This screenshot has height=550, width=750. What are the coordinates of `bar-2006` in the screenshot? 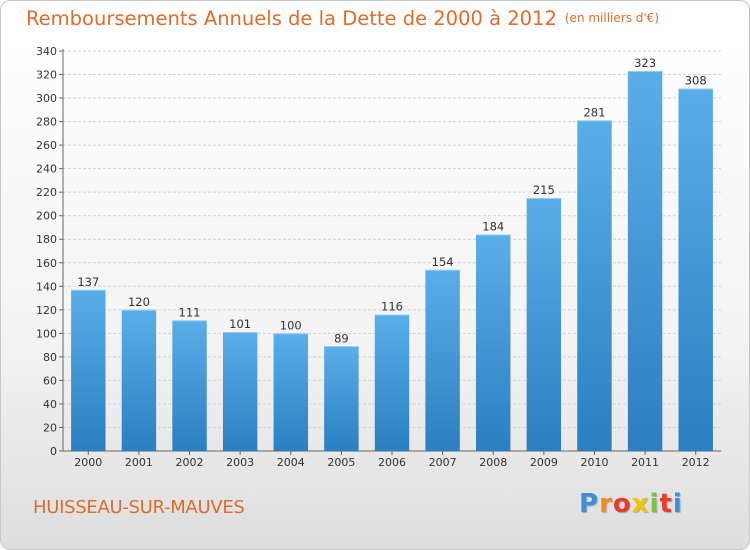 It's located at (392, 382).